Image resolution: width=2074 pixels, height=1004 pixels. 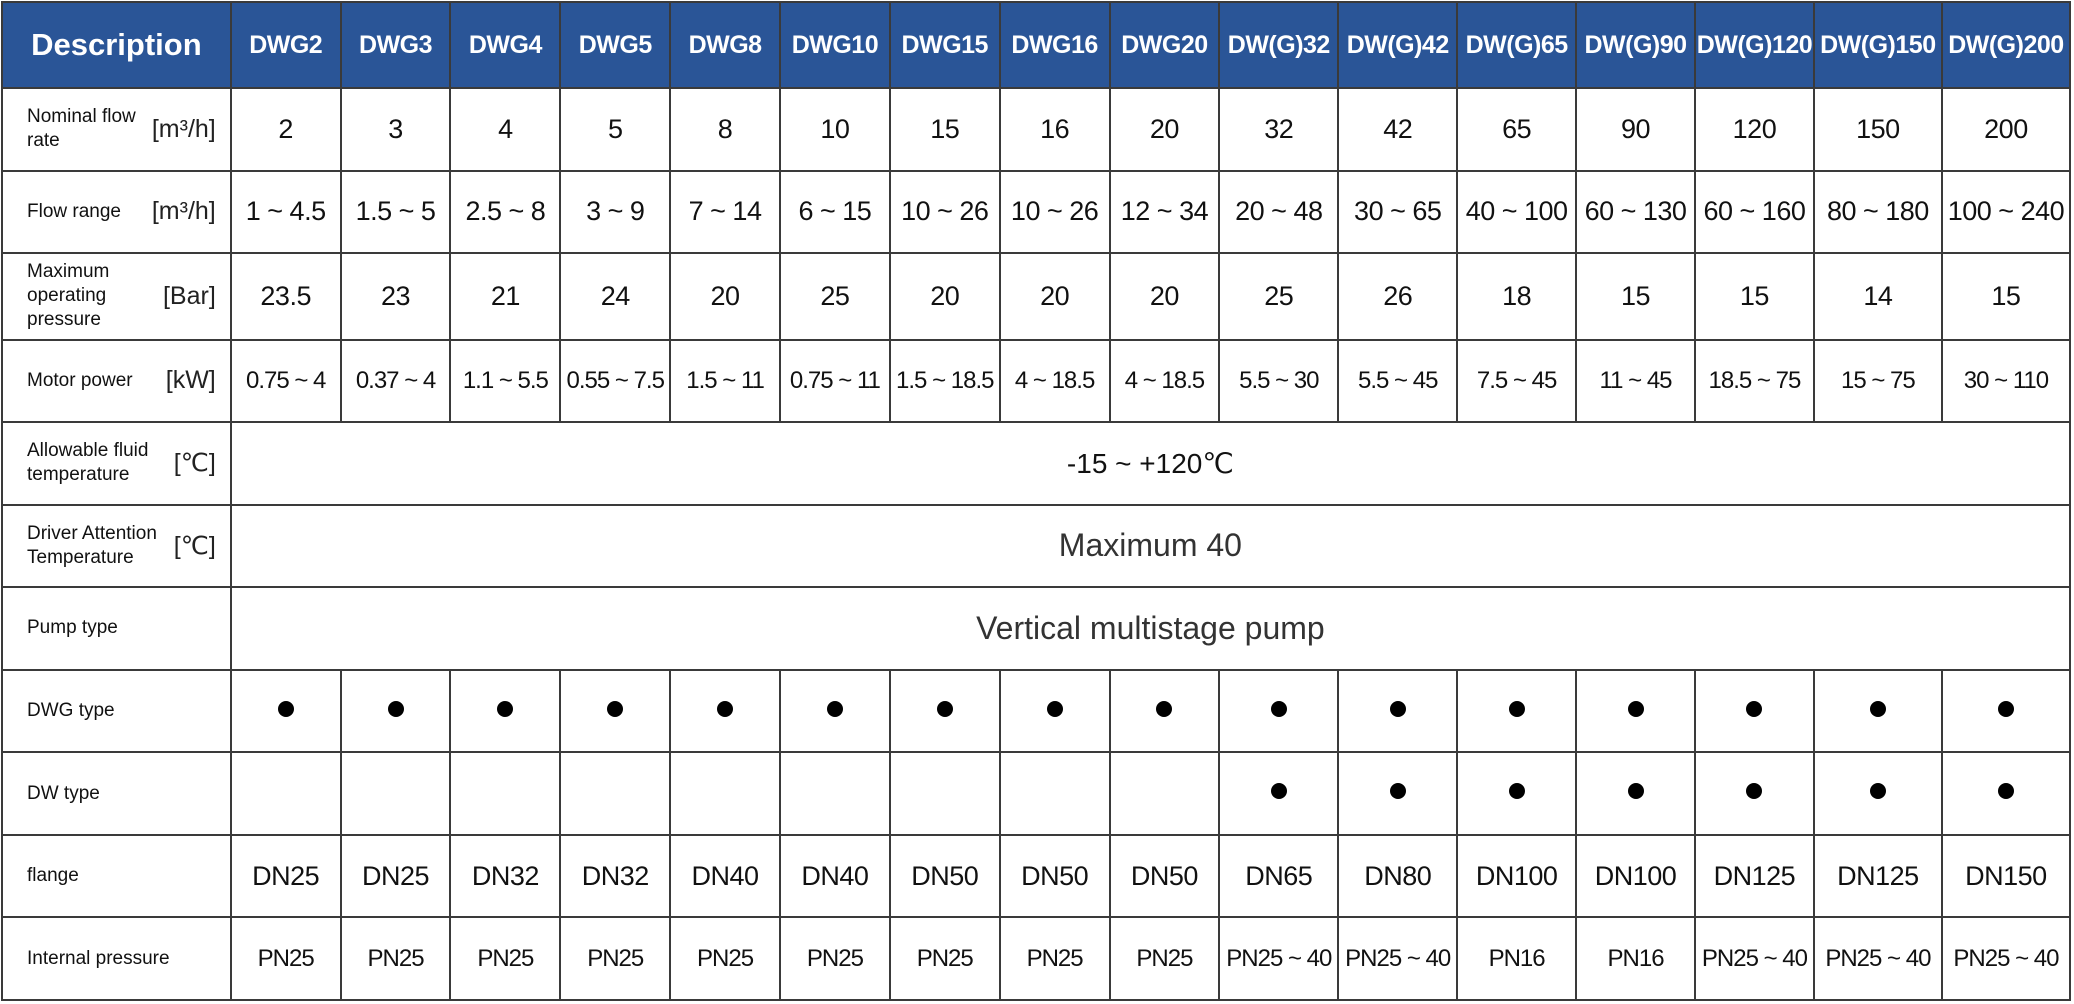 What do you see at coordinates (1398, 381) in the screenshot?
I see `motor-power-cell: 5.5 ~ 45` at bounding box center [1398, 381].